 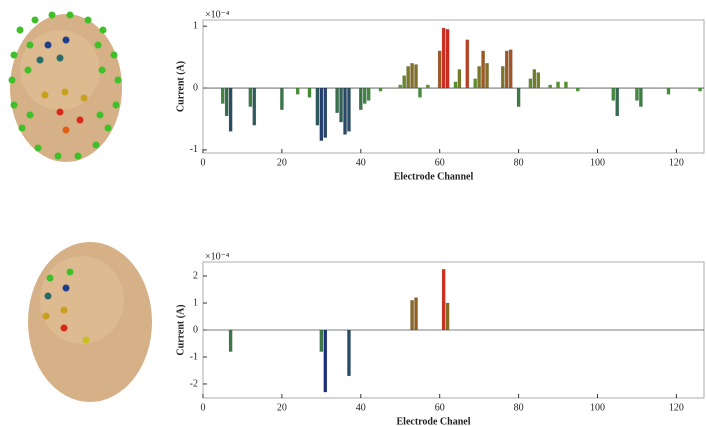 I want to click on y-tick-label: 2, so click(x=195, y=275).